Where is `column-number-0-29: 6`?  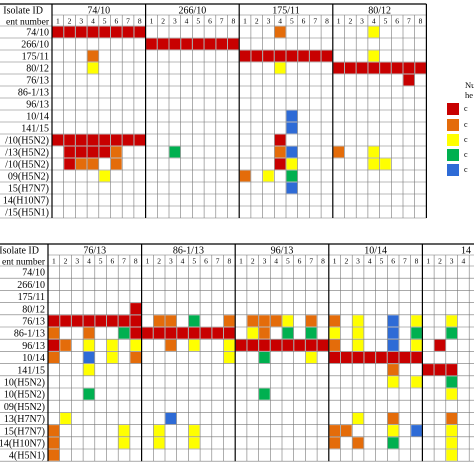 column-number-0-29: 6 is located at coordinates (397, 21).